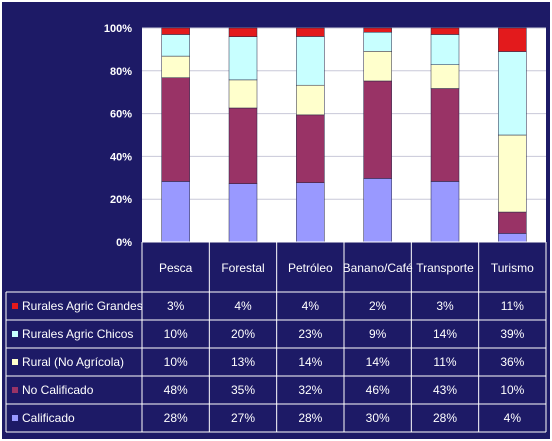 Image resolution: width=552 pixels, height=441 pixels. Describe the element at coordinates (310, 334) in the screenshot. I see `table-cell: 23%` at that location.